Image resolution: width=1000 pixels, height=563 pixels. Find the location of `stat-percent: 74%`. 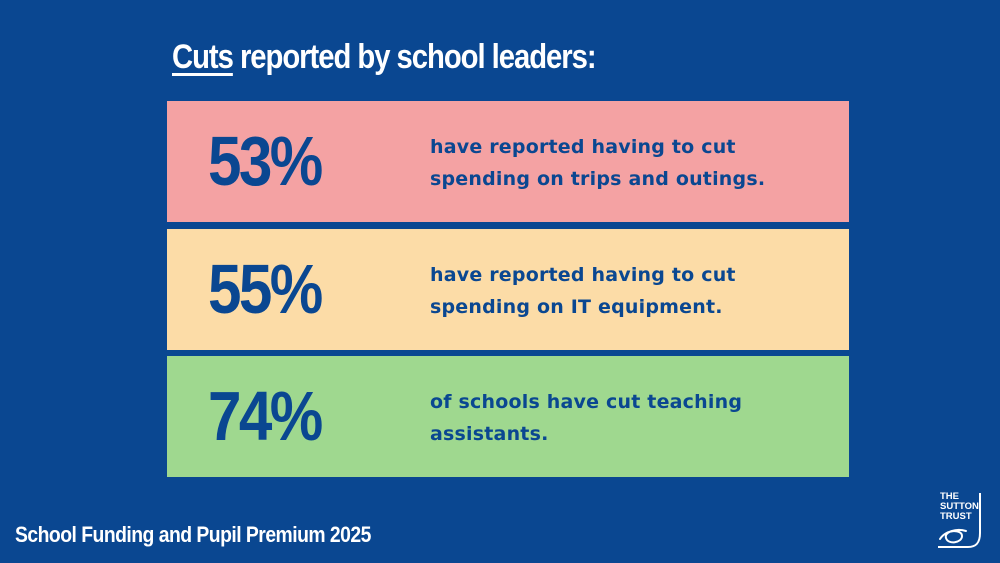

stat-percent: 74% is located at coordinates (265, 416).